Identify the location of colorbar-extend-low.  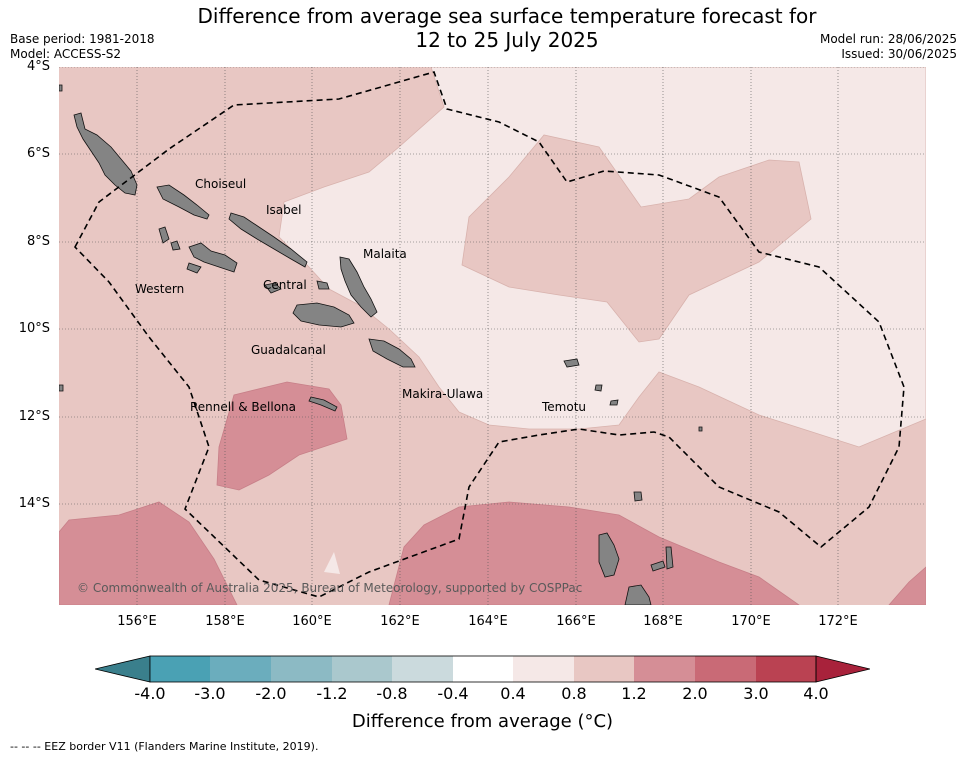
(123, 669).